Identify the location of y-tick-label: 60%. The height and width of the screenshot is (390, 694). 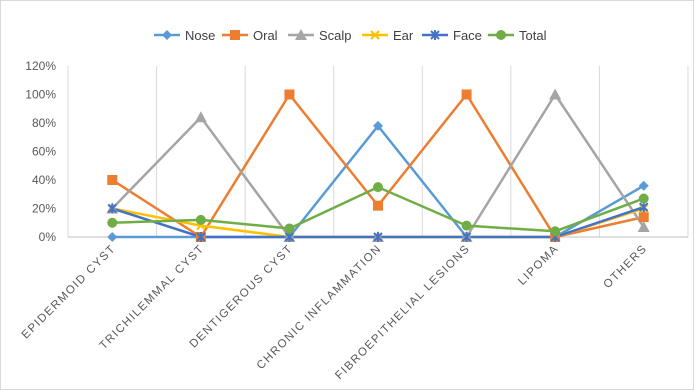
(44, 152).